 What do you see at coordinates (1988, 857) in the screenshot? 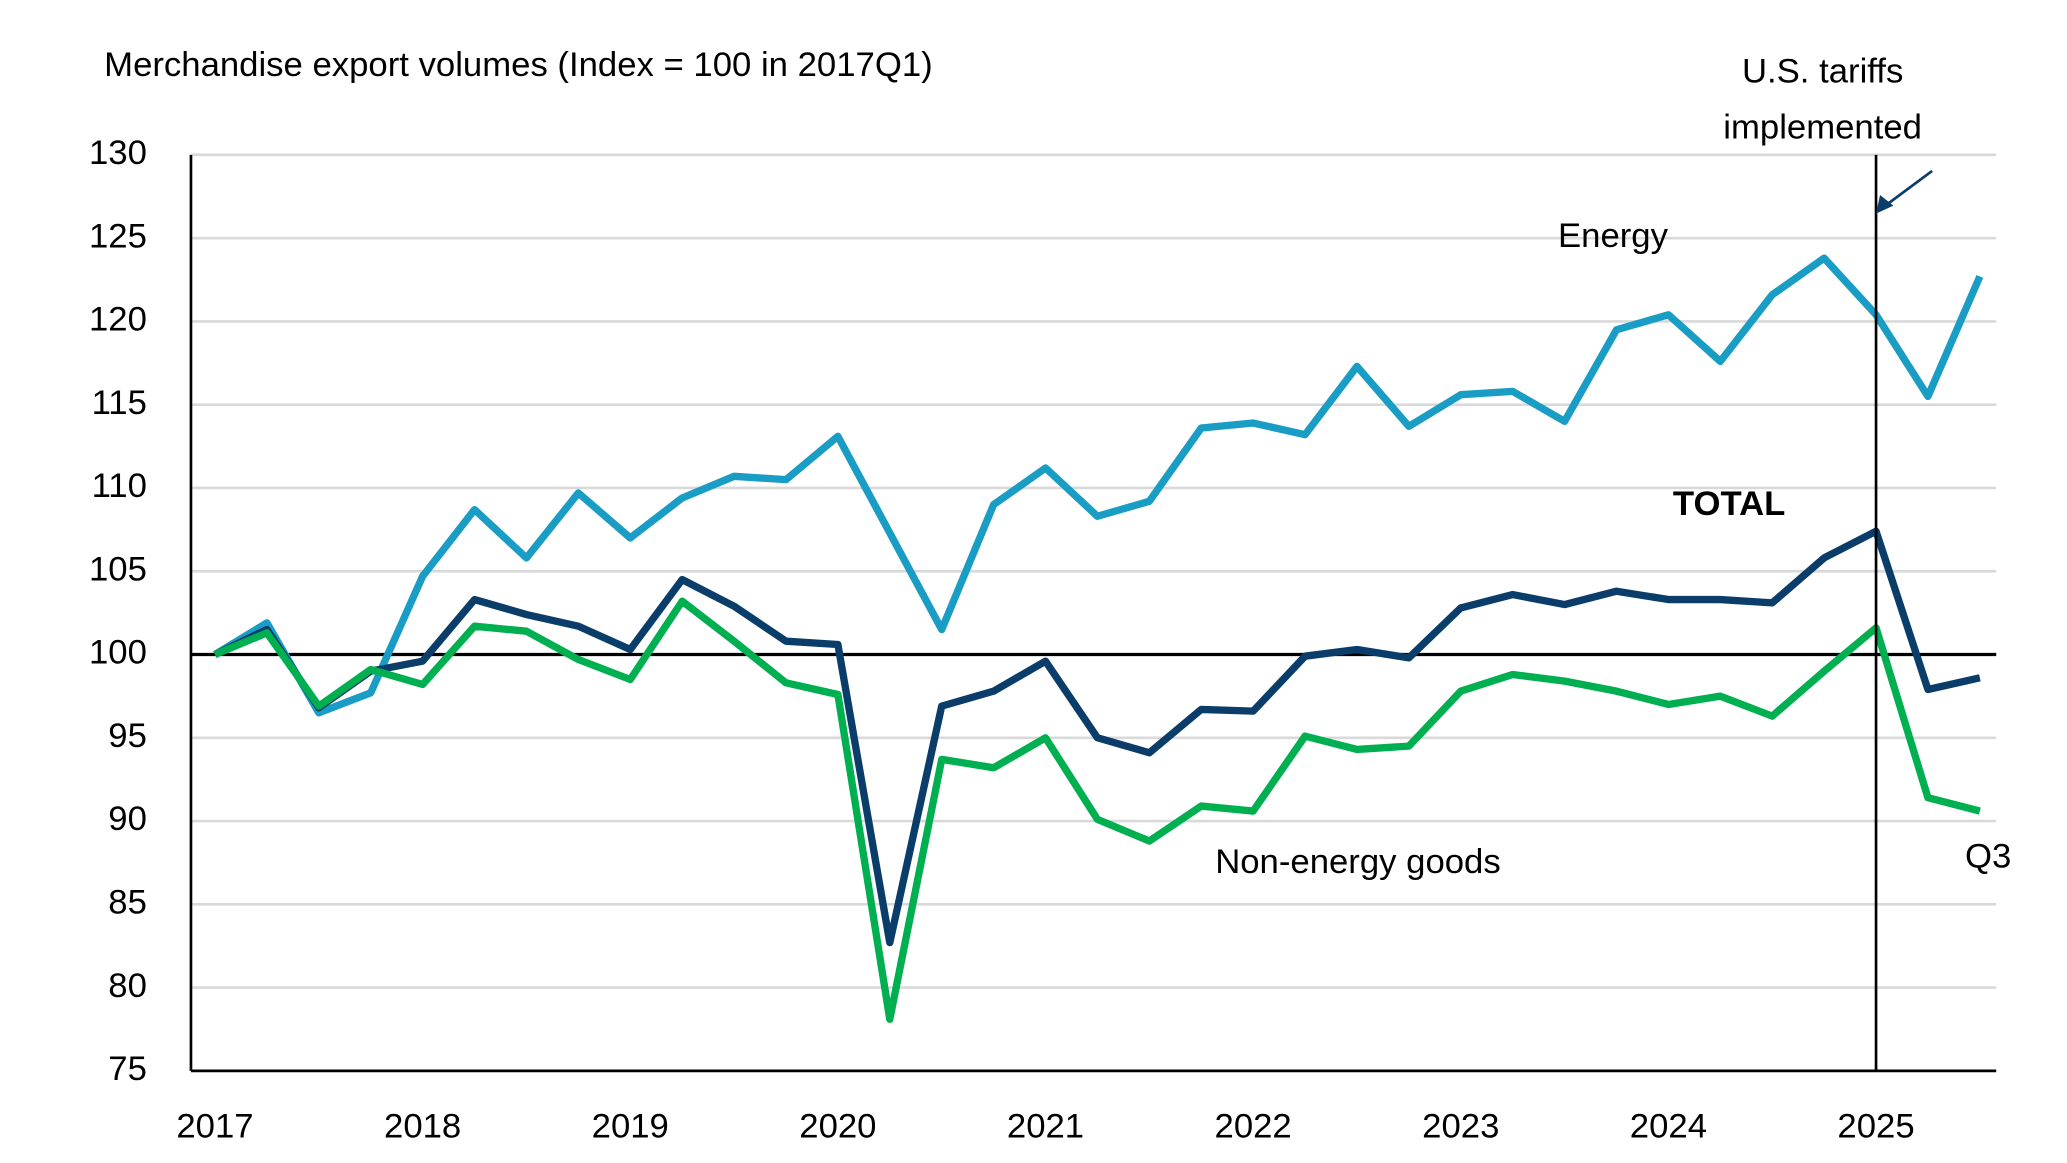
I see `annotation: Q3` at bounding box center [1988, 857].